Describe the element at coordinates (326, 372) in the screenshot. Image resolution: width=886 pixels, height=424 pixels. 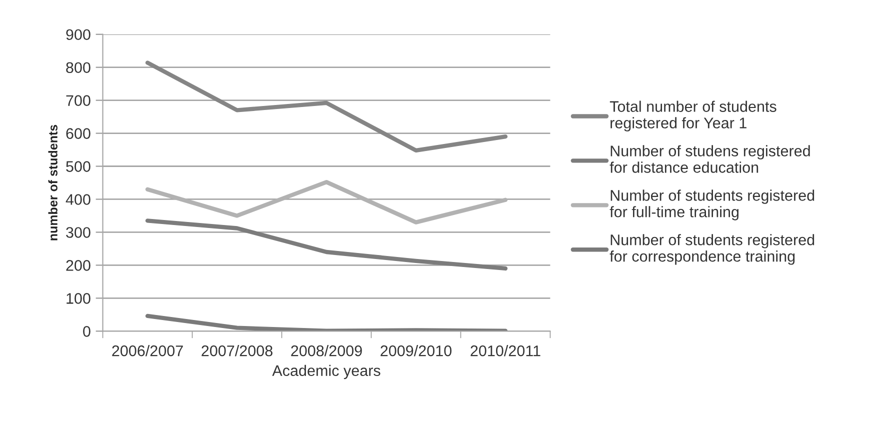
I see `x-axis-title: Academic years` at that location.